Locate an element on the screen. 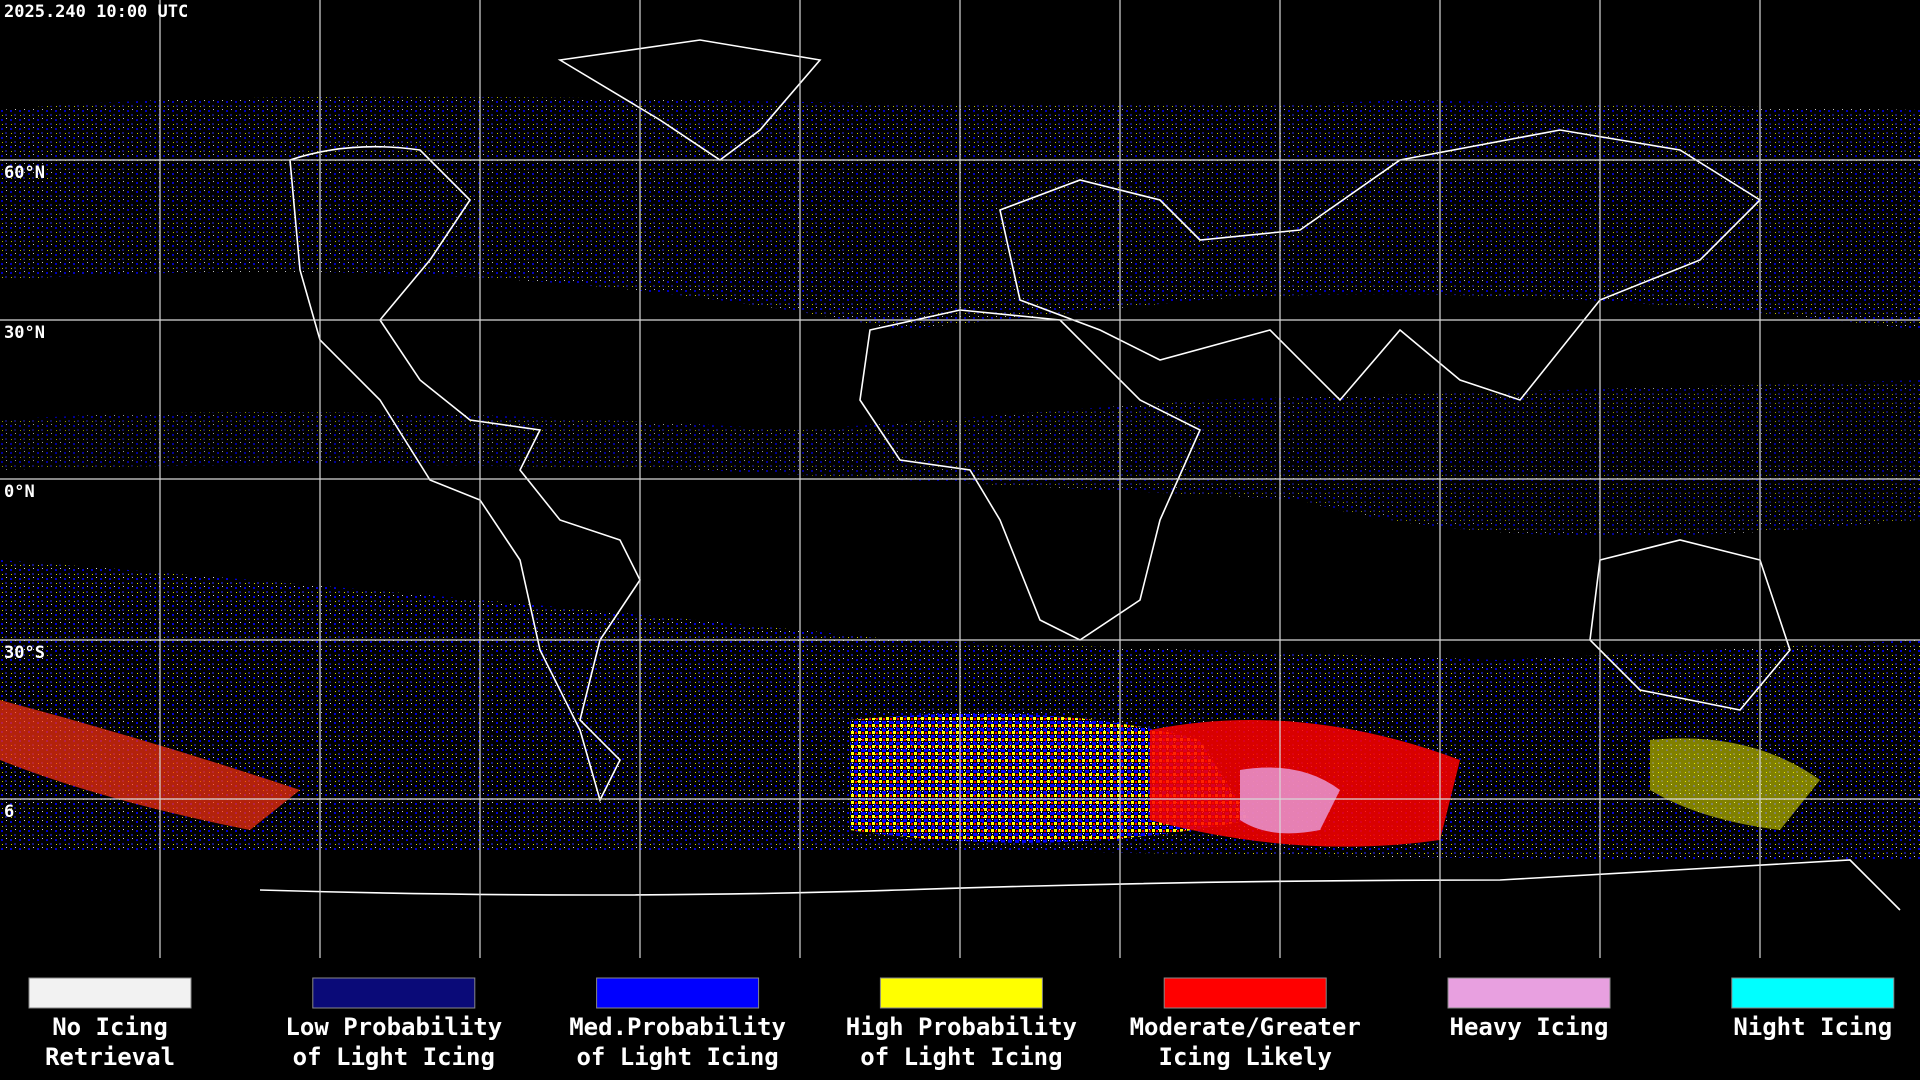 The height and width of the screenshot is (1080, 1920). legend-label: Moderate/Greater is located at coordinates (1245, 1027).